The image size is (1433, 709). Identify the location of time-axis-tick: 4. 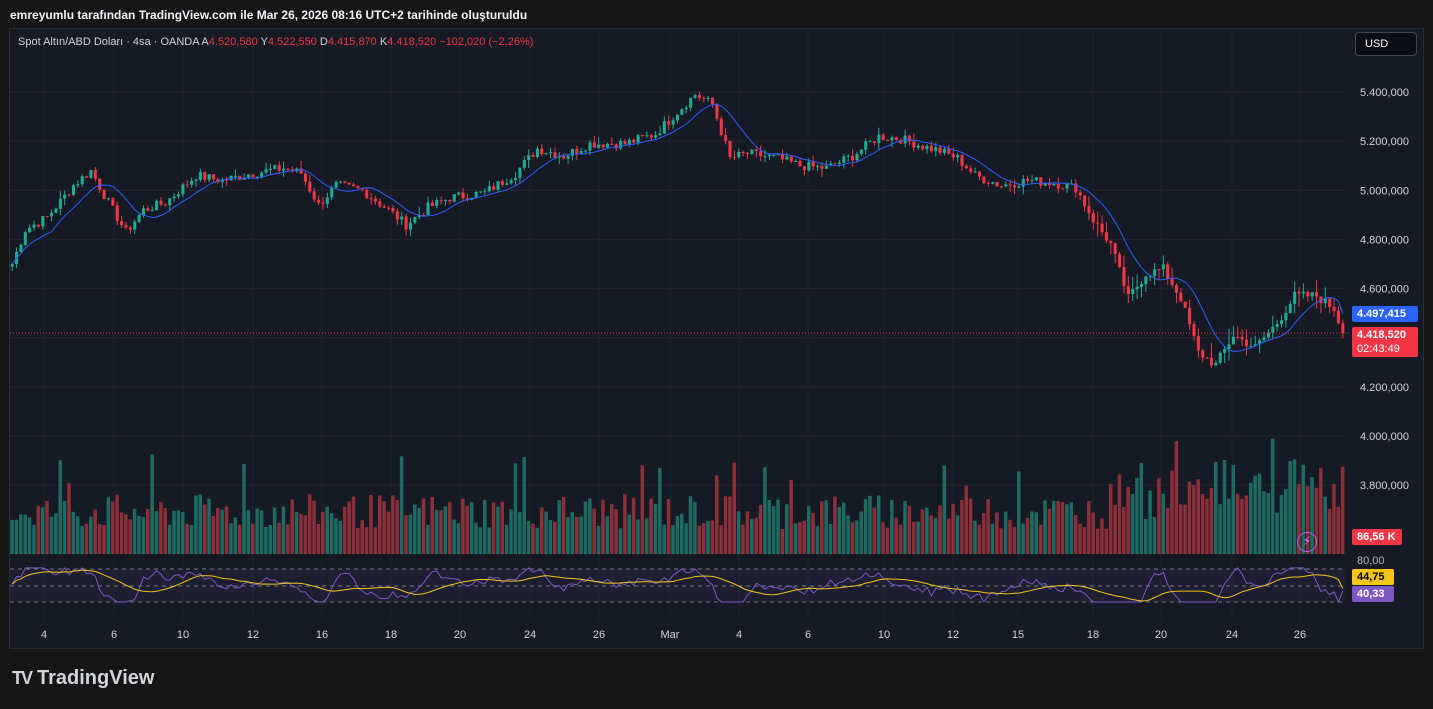
(44, 635).